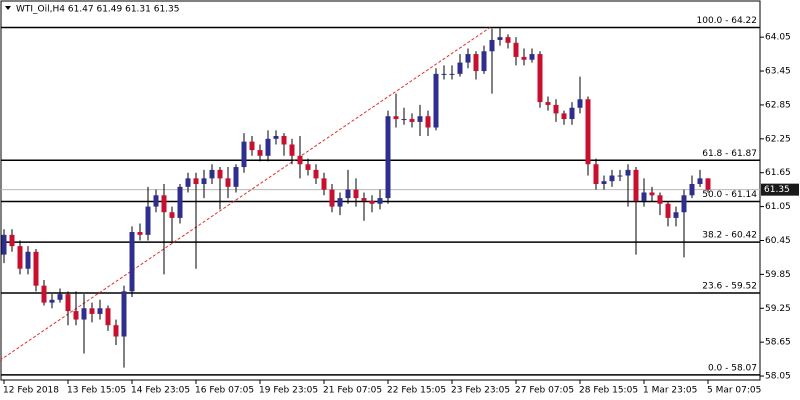 The width and height of the screenshot is (800, 400). Describe the element at coordinates (480, 391) in the screenshot. I see `x-tick-label: 23 Feb 23:05` at that location.